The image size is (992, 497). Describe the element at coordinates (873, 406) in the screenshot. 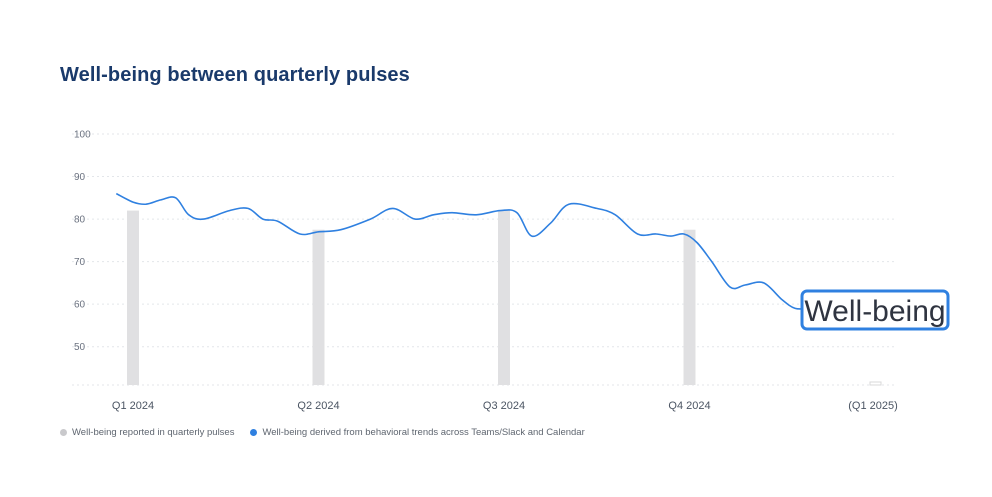

I see `x-tick-label: (Q1 2025)` at that location.